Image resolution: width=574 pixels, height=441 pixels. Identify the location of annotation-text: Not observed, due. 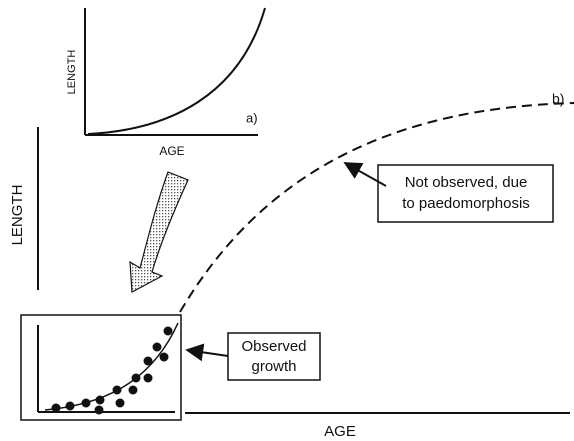
(466, 182).